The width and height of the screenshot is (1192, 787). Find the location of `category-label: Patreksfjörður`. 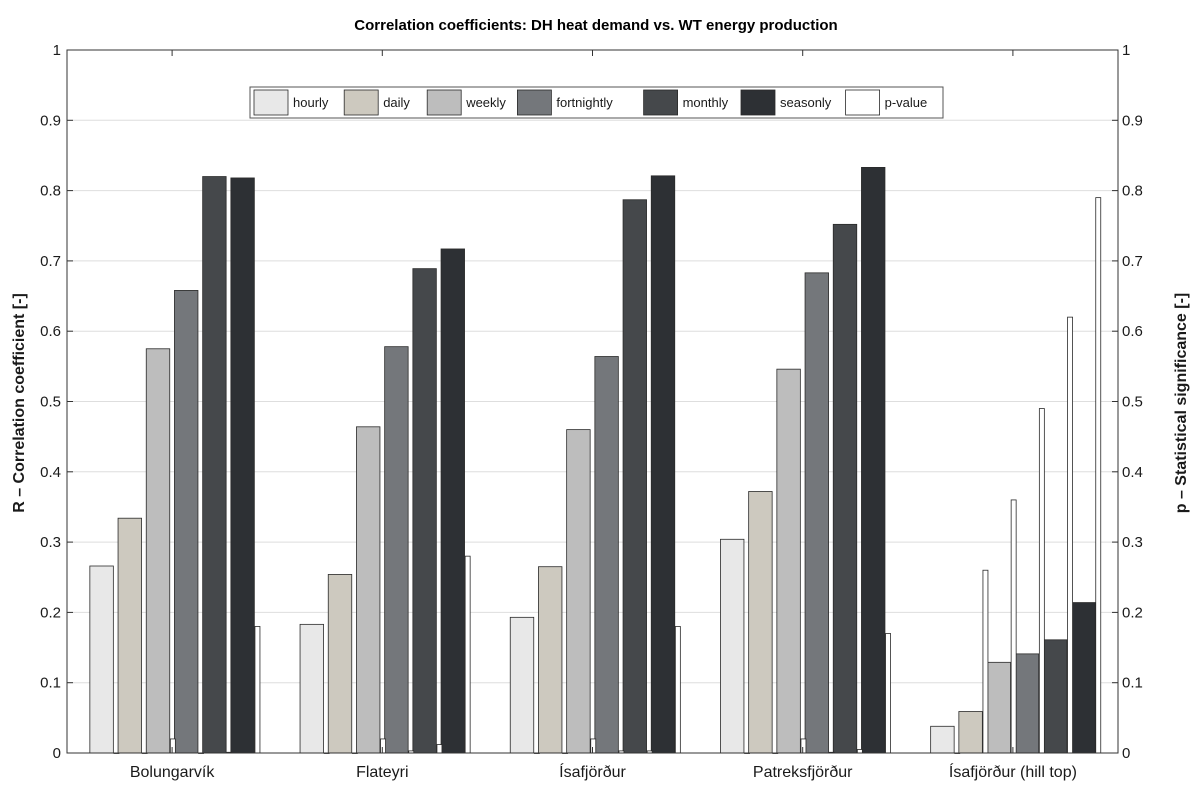

category-label: Patreksfjörður is located at coordinates (803, 772).